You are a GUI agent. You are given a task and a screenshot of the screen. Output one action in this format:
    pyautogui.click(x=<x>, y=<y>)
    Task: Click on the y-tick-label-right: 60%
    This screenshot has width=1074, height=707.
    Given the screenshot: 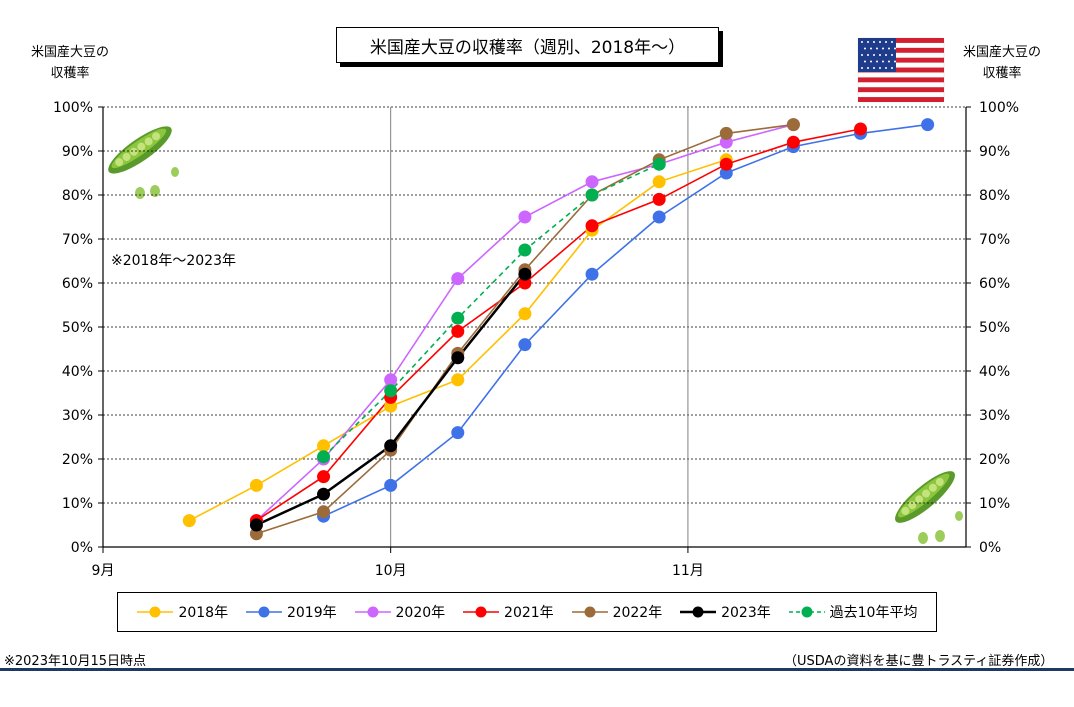 What is the action you would take?
    pyautogui.click(x=994, y=284)
    